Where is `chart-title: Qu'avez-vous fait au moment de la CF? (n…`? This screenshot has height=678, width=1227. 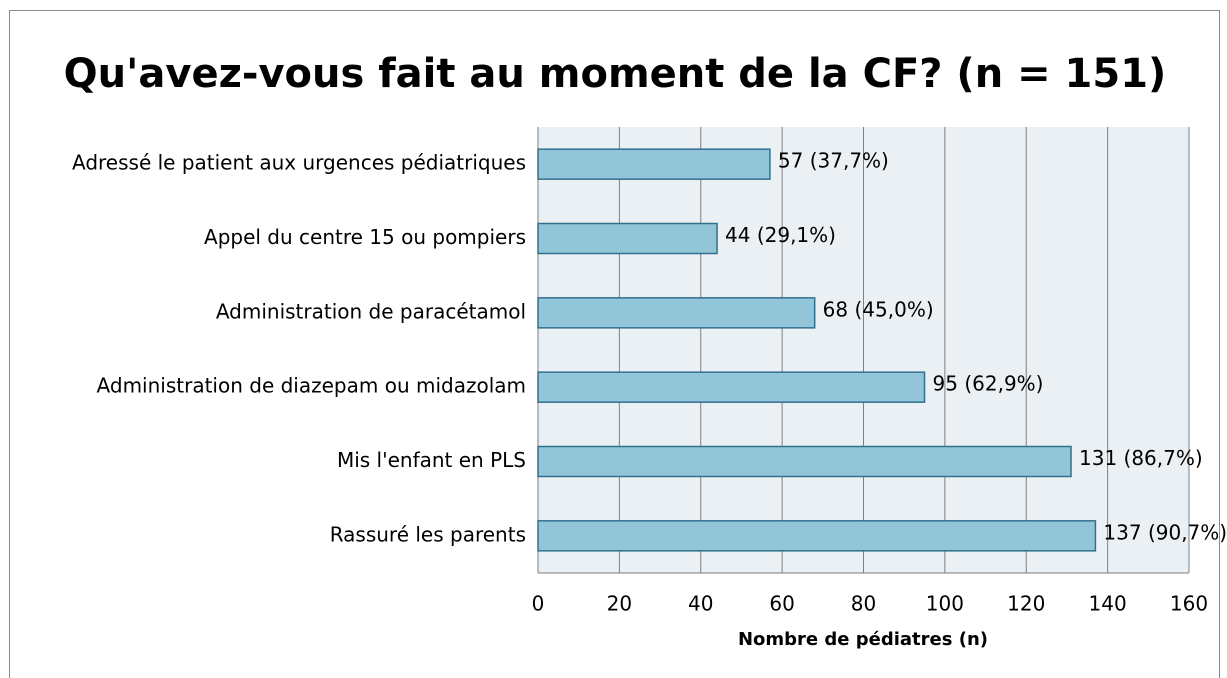 chart-title: Qu'avez-vous fait au moment de la CF? (n… is located at coordinates (615, 74).